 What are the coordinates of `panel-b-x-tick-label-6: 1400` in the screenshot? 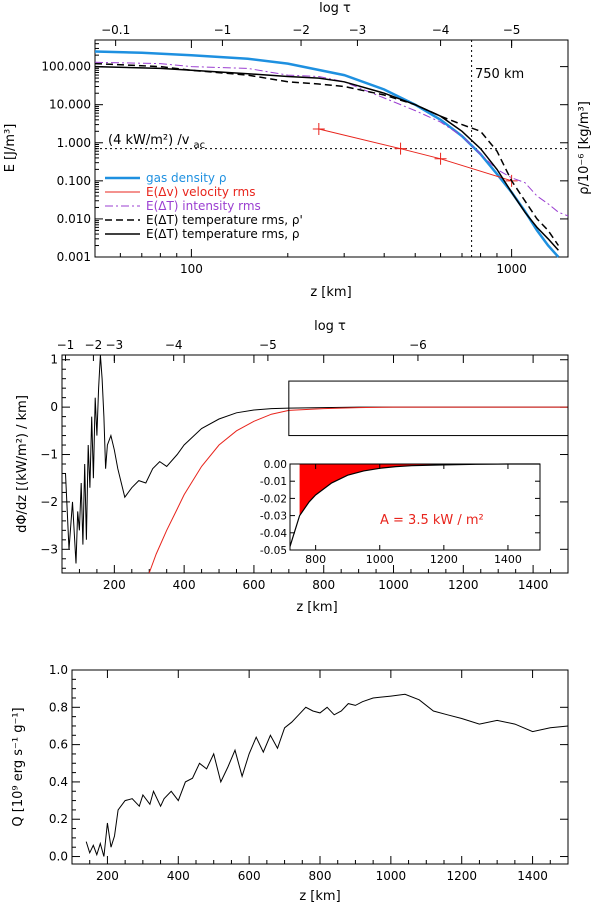 It's located at (533, 585).